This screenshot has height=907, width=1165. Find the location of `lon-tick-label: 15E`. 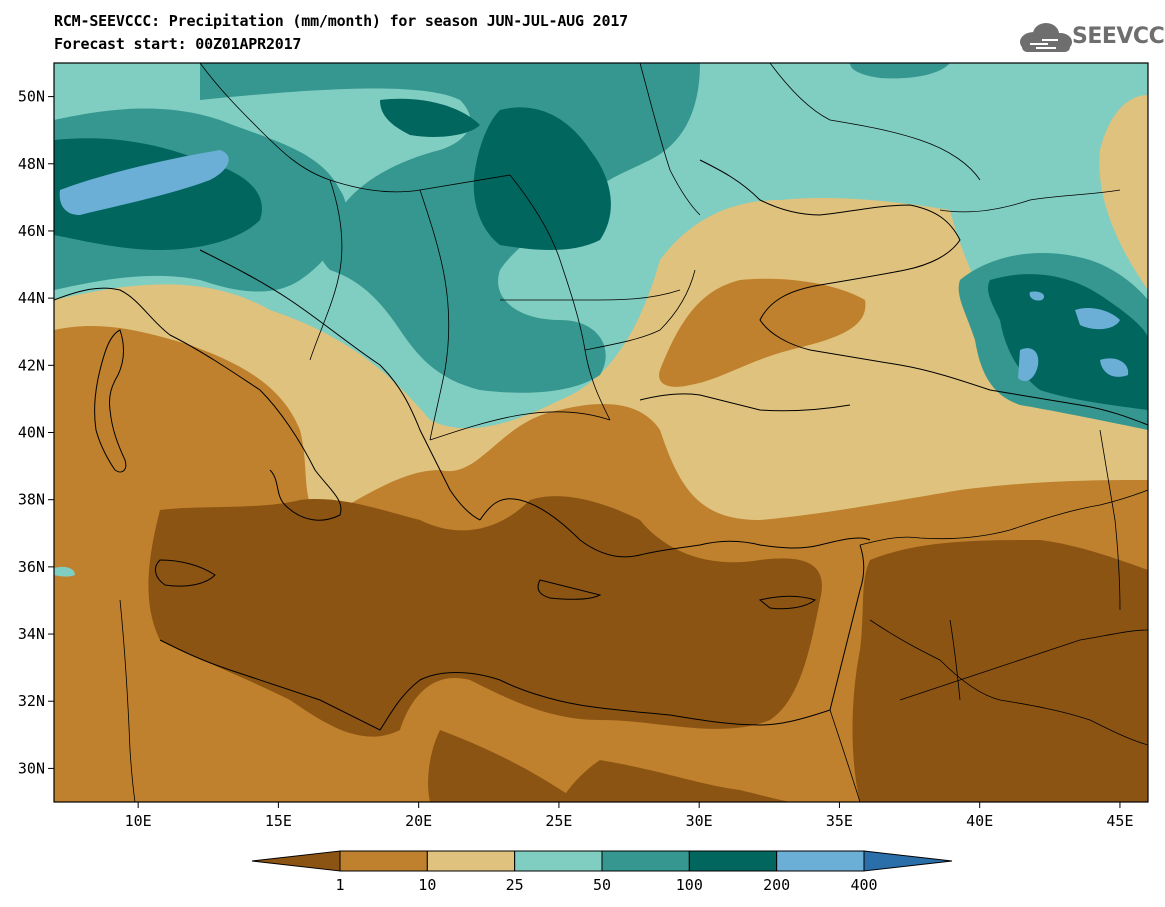

lon-tick-label: 15E is located at coordinates (278, 821).